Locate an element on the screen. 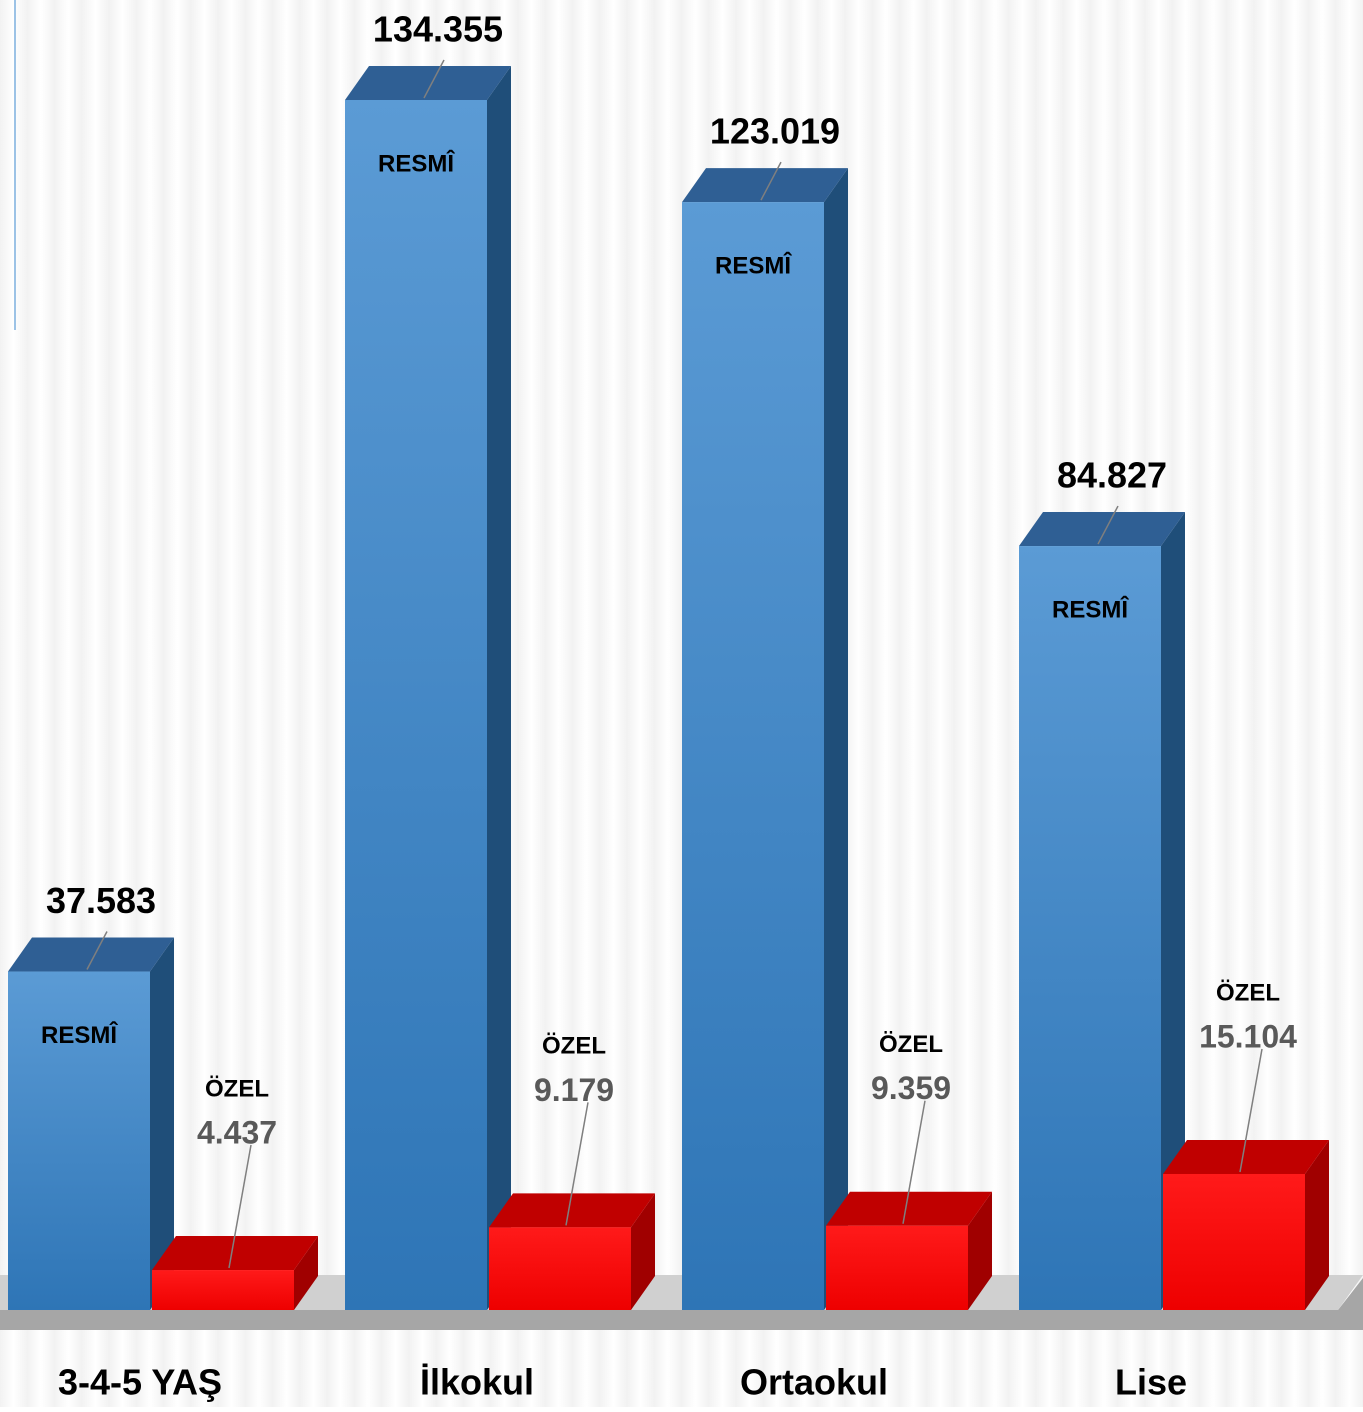 The image size is (1363, 1412). value-label: 123.019 is located at coordinates (775, 131).